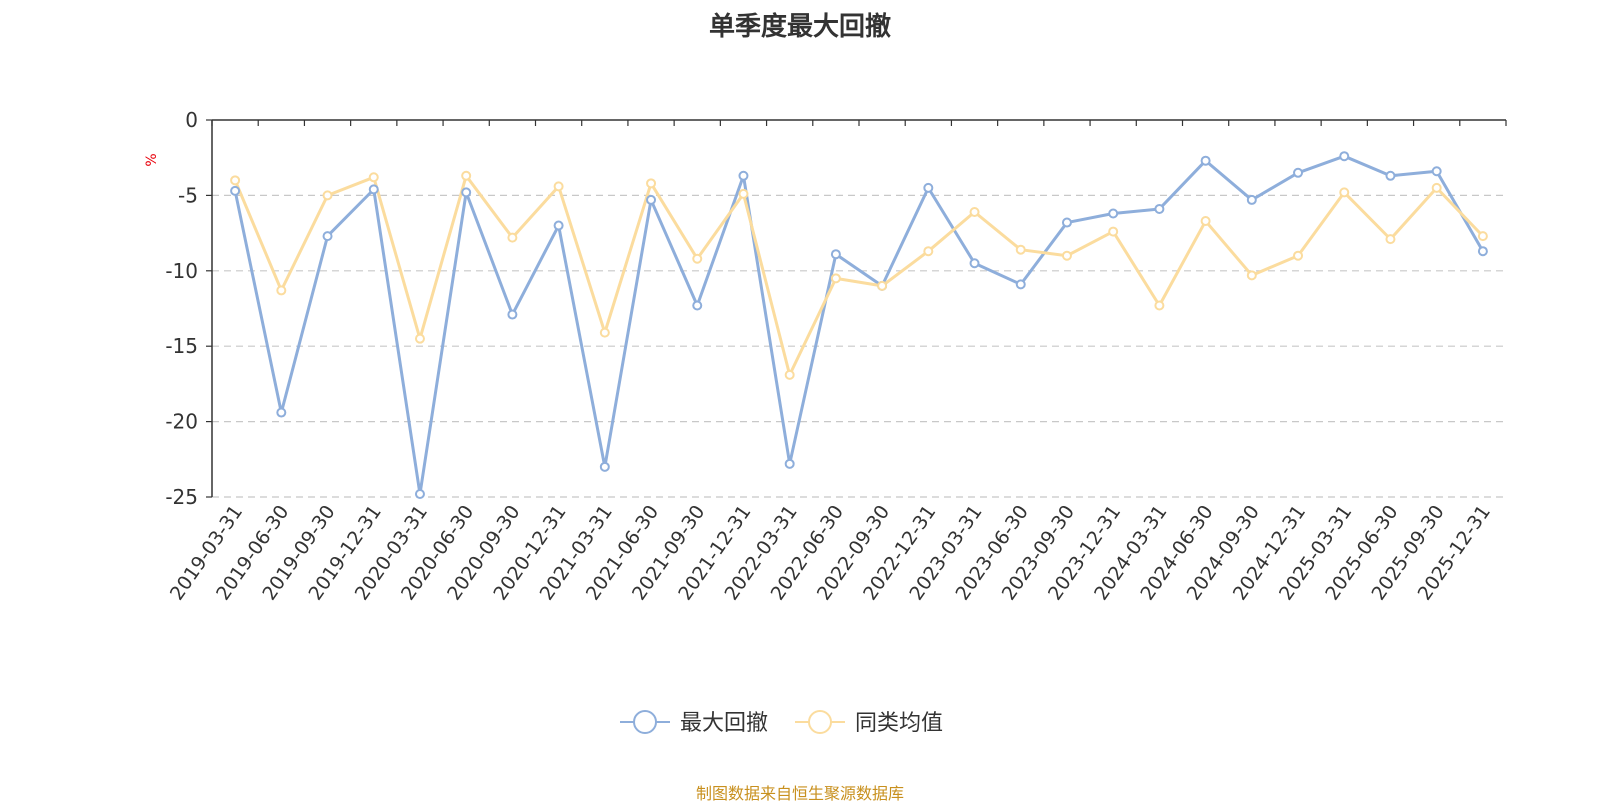 The height and width of the screenshot is (804, 1600). Describe the element at coordinates (181, 346) in the screenshot. I see `y-tick-label: -15` at that location.